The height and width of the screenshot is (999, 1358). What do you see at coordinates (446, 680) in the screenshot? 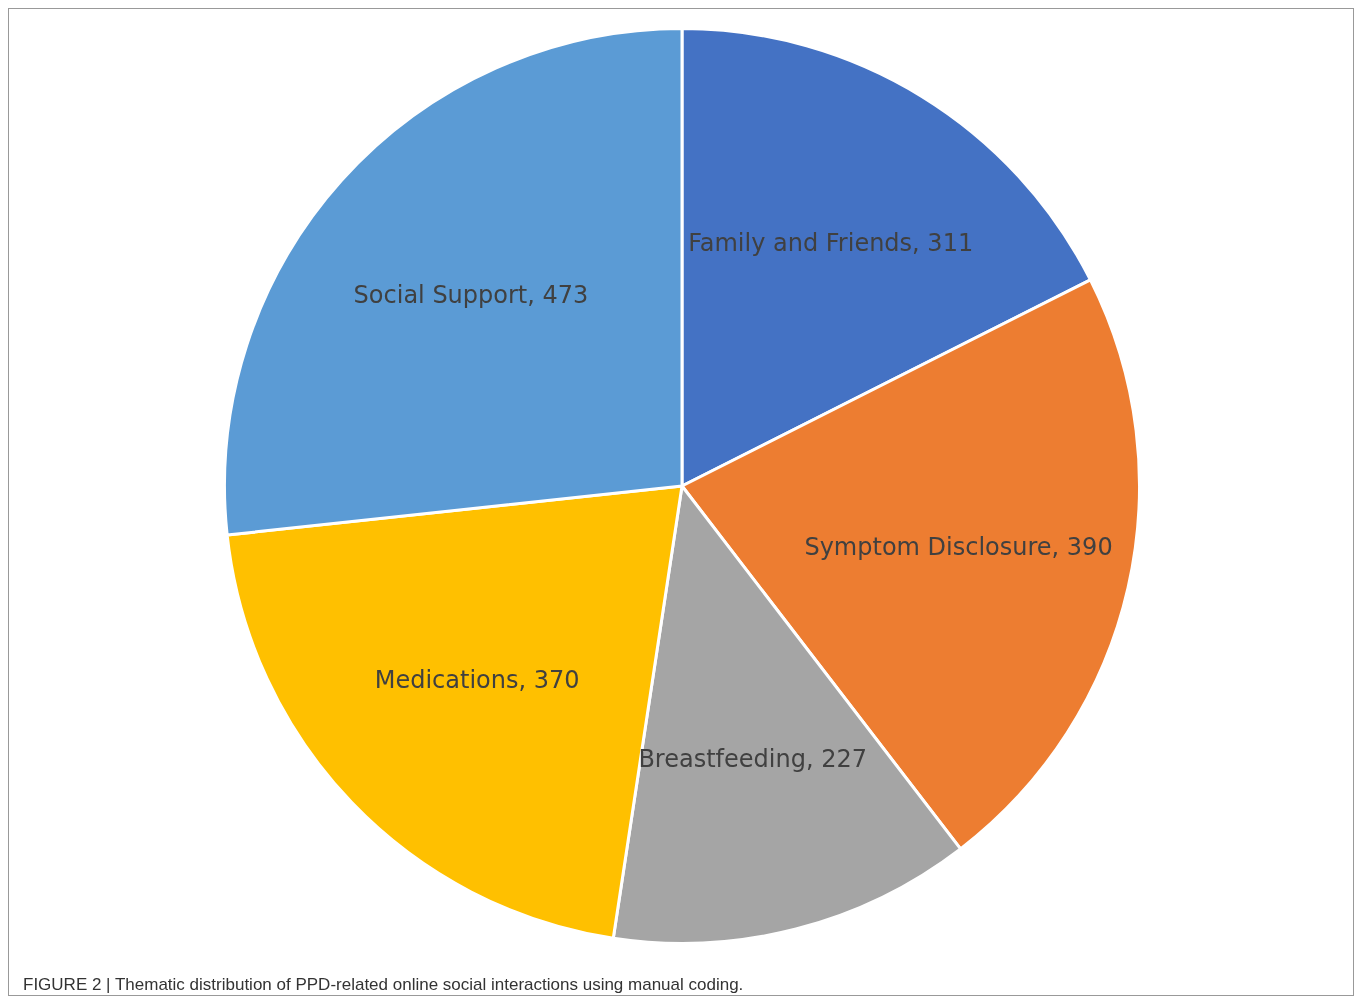
I see `slice-label: Medications` at bounding box center [446, 680].